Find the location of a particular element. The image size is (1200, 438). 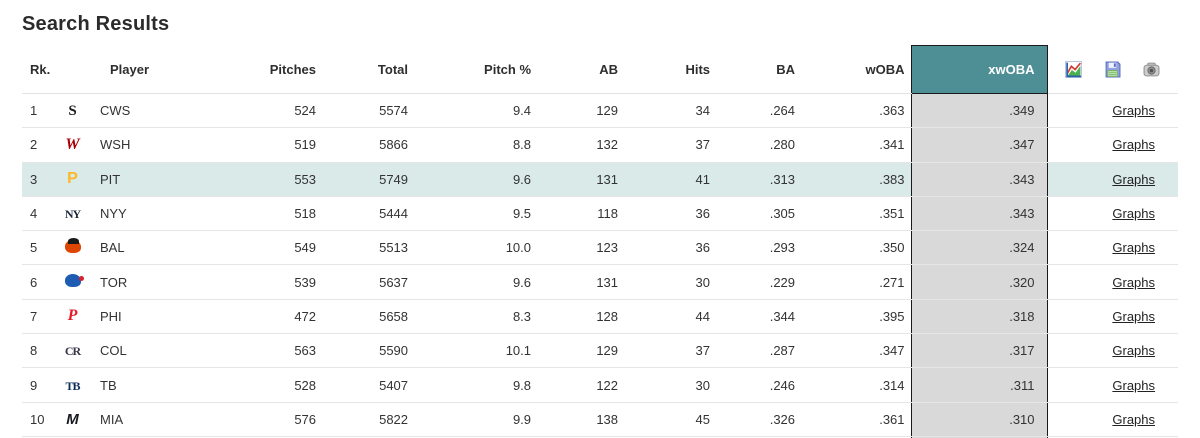

rank-cell: 3 is located at coordinates (38, 179).